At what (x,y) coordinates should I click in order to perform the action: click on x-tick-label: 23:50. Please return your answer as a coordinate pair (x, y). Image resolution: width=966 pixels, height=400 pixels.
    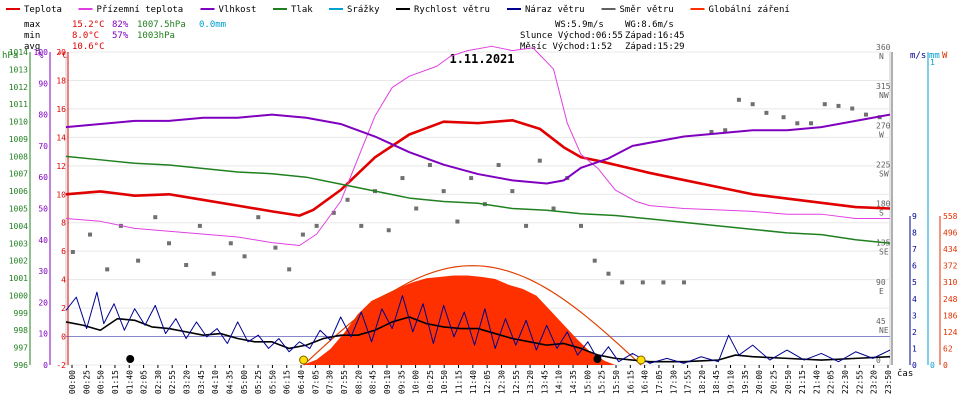
    Looking at the image, I should click on (888, 382).